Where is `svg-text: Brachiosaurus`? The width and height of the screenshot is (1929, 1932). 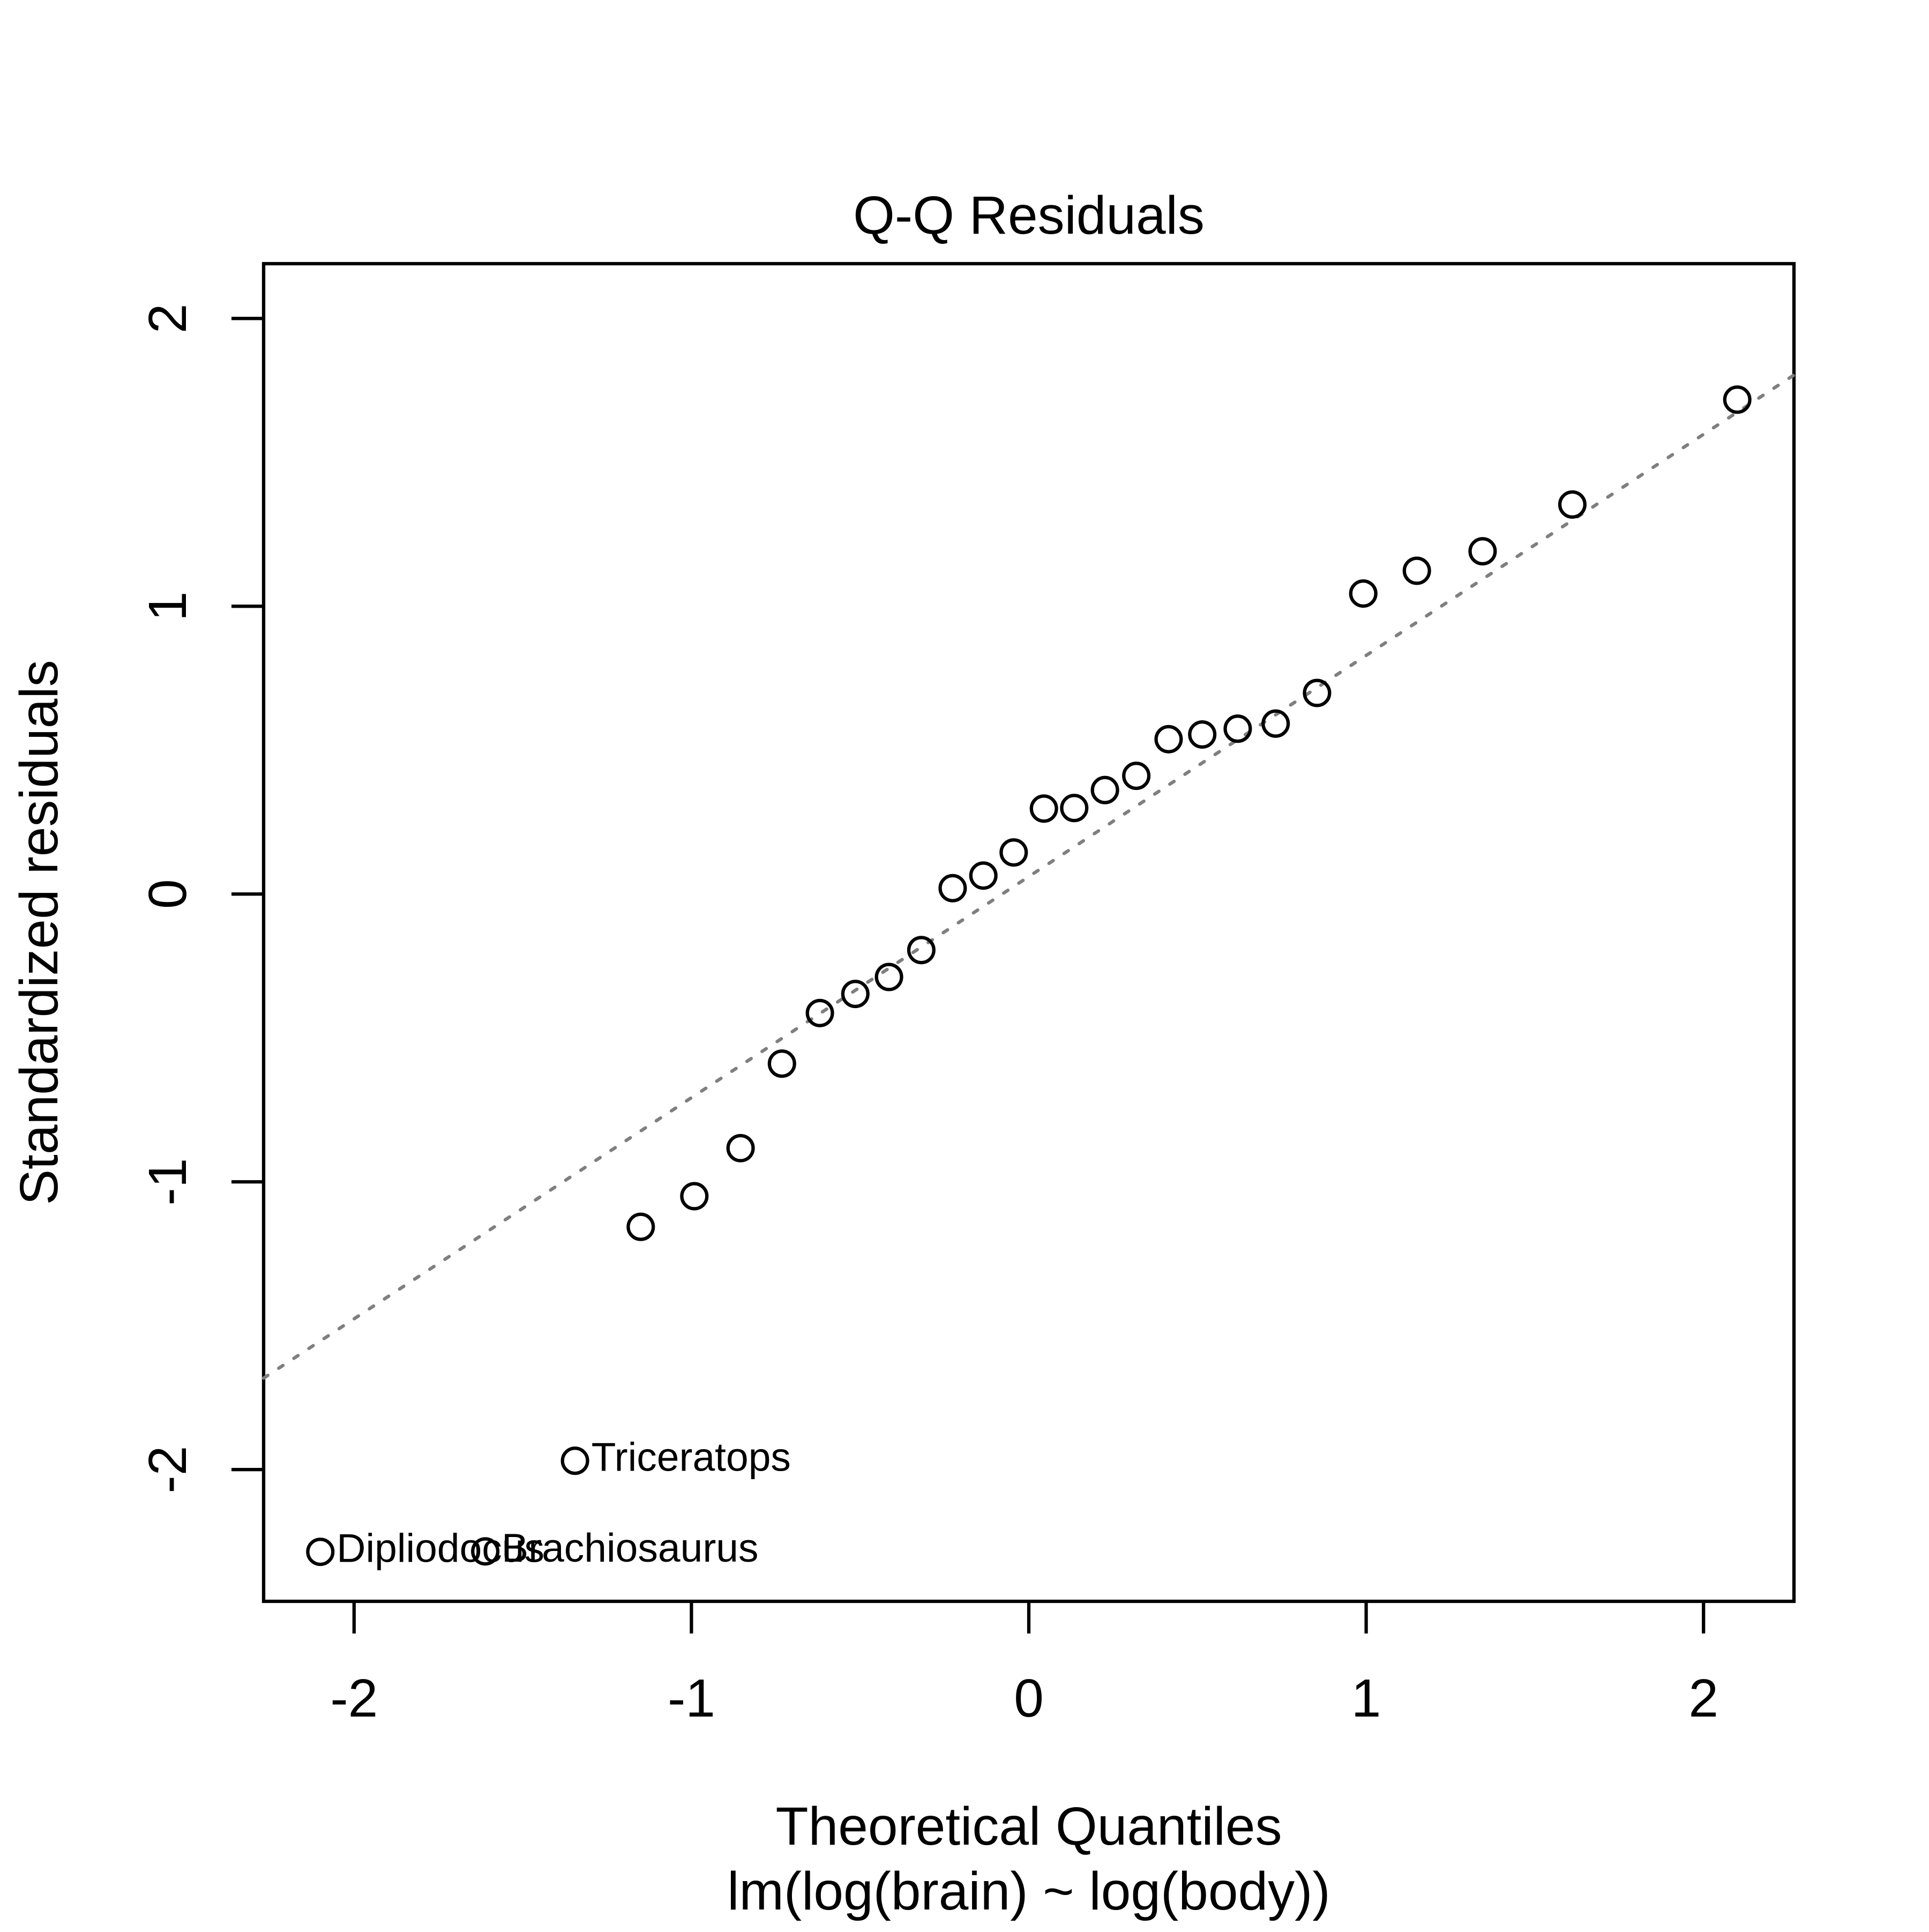
svg-text: Brachiosaurus is located at coordinates (630, 1547).